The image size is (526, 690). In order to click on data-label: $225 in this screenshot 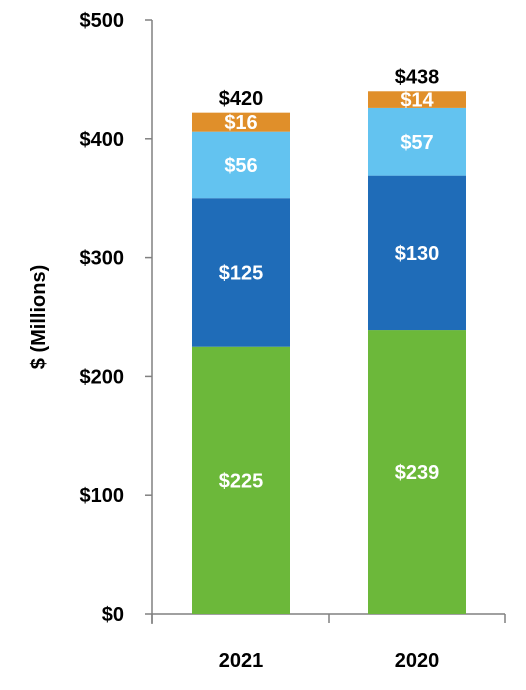, I will do `click(241, 481)`.